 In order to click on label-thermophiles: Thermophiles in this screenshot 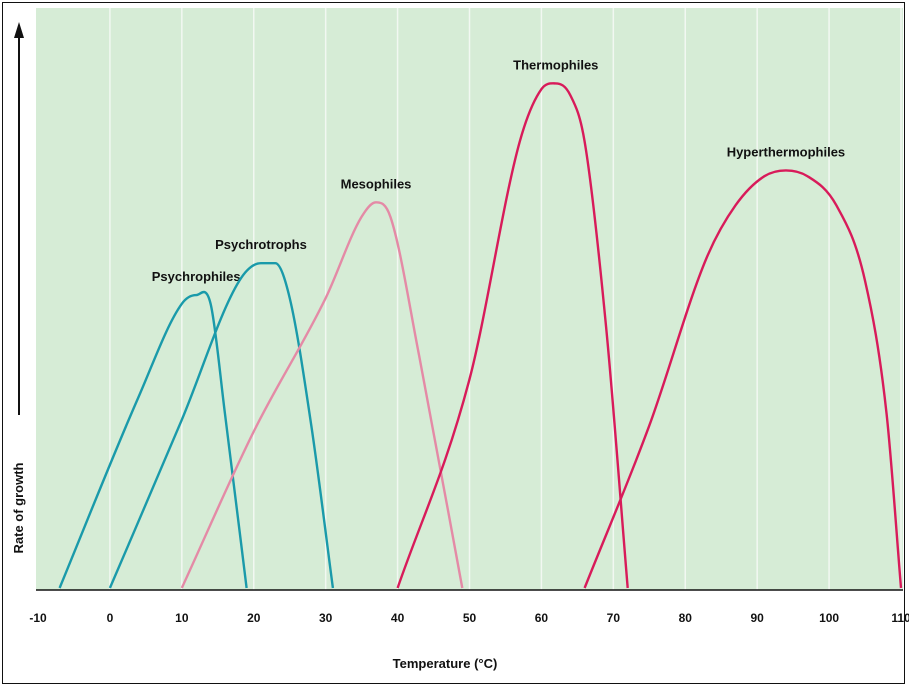, I will do `click(555, 64)`.